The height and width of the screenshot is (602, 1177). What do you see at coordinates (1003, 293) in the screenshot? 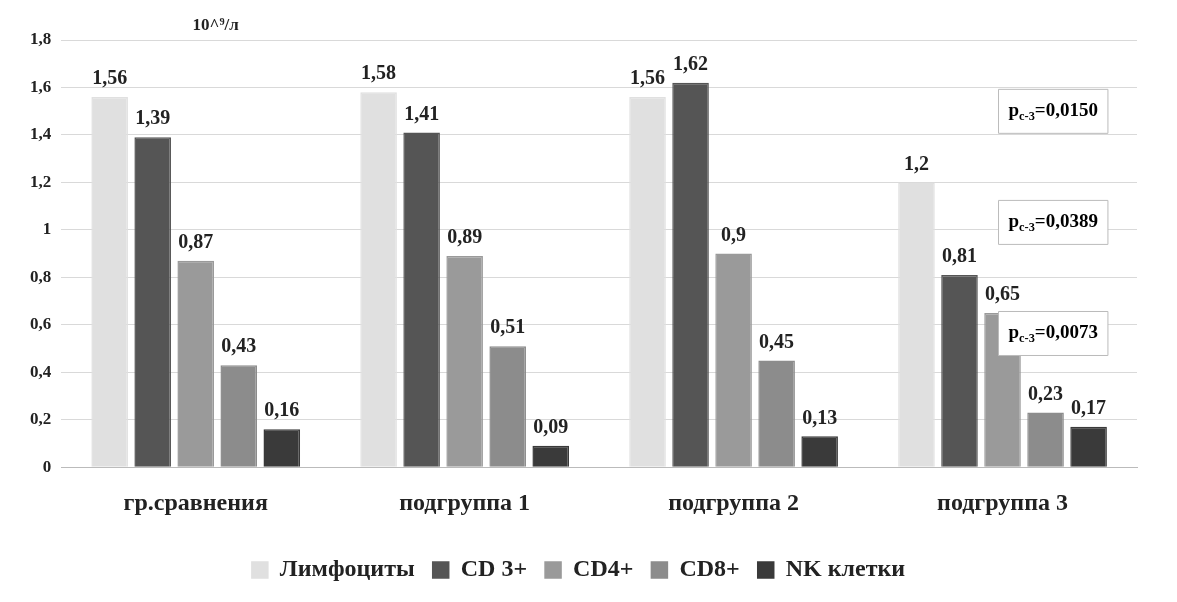
I see `data-label: 0,65` at bounding box center [1003, 293].